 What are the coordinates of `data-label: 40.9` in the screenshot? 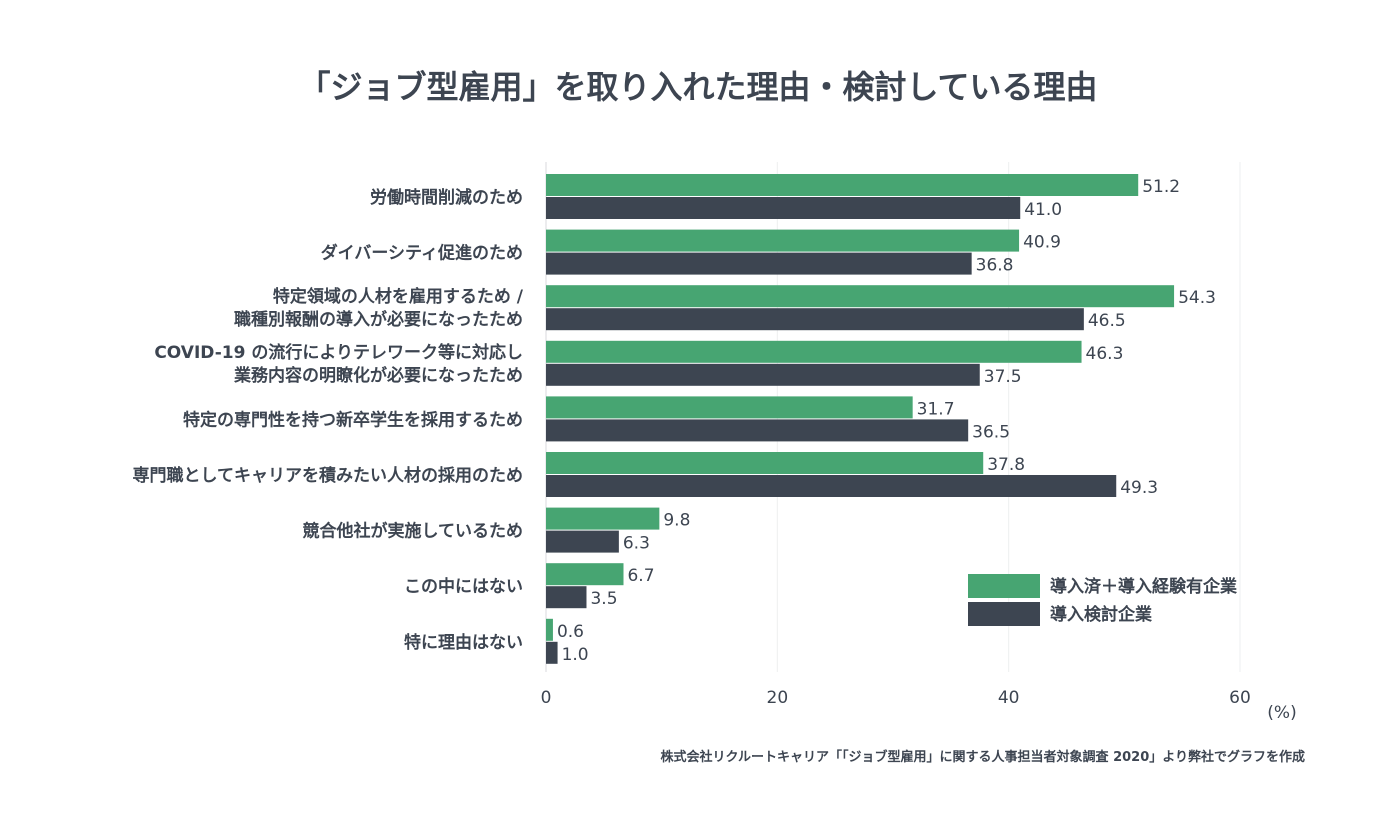 It's located at (1042, 243).